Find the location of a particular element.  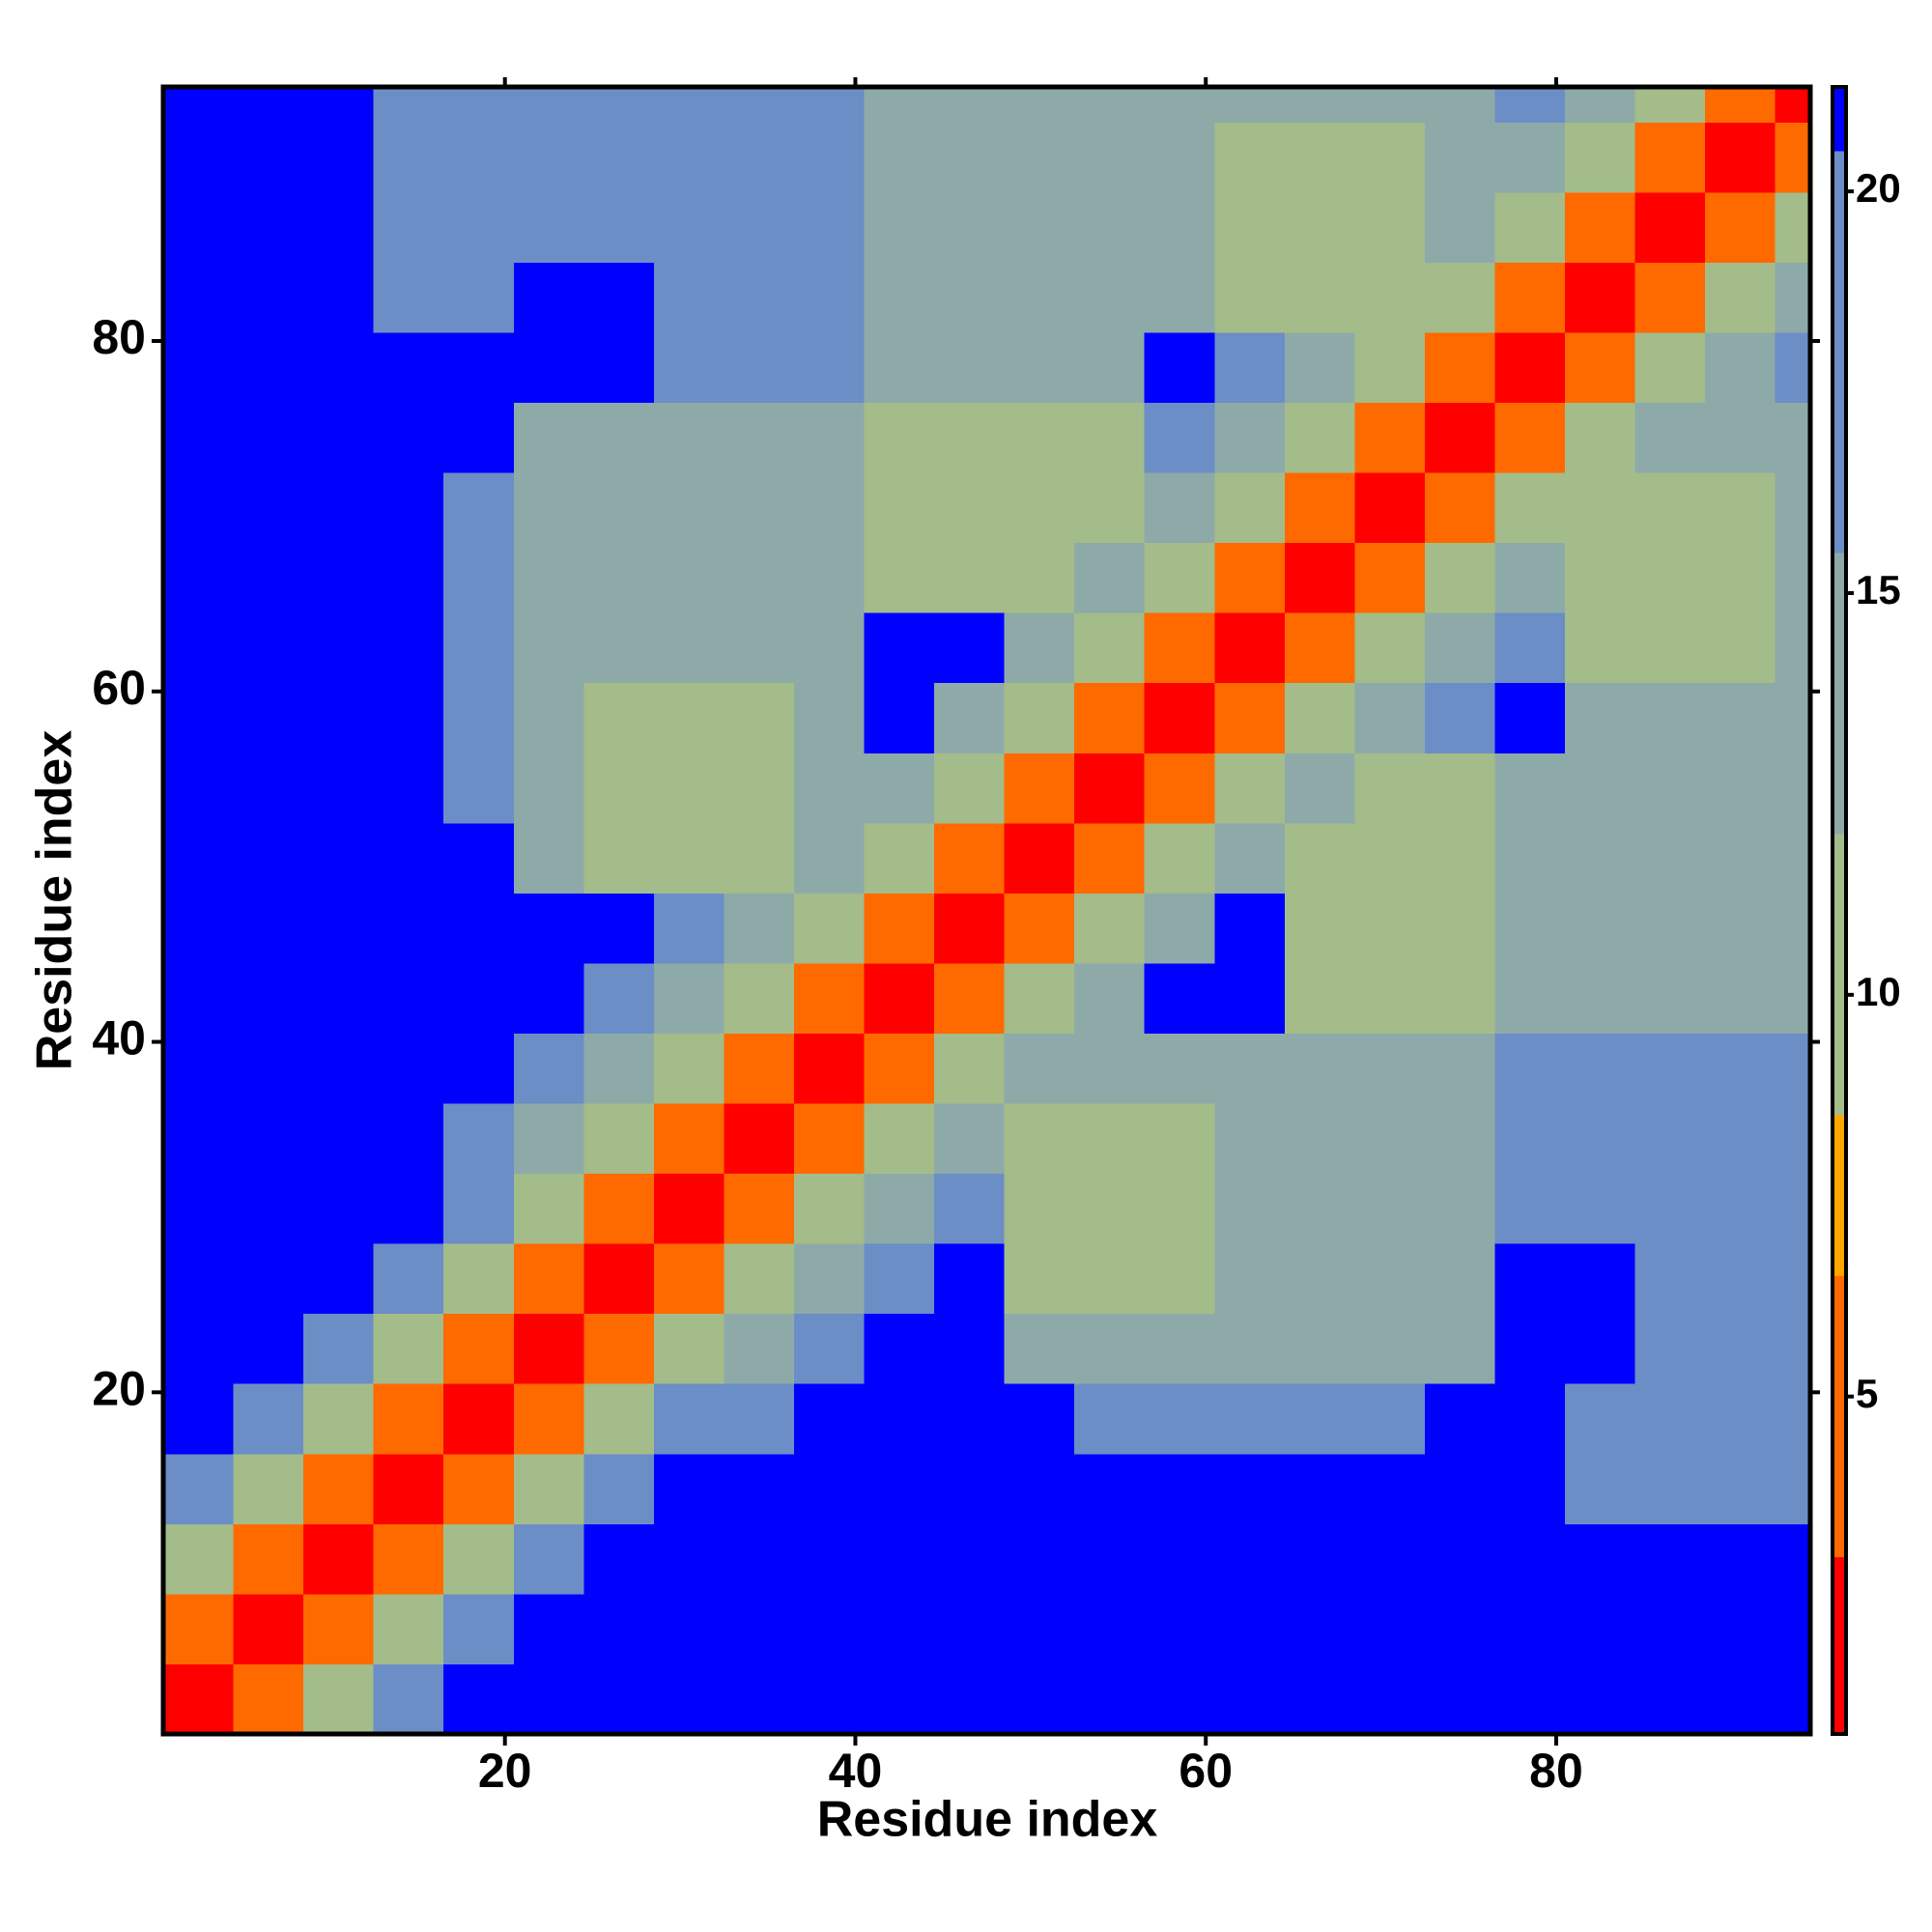

y-tick-label: 80 is located at coordinates (119, 337).